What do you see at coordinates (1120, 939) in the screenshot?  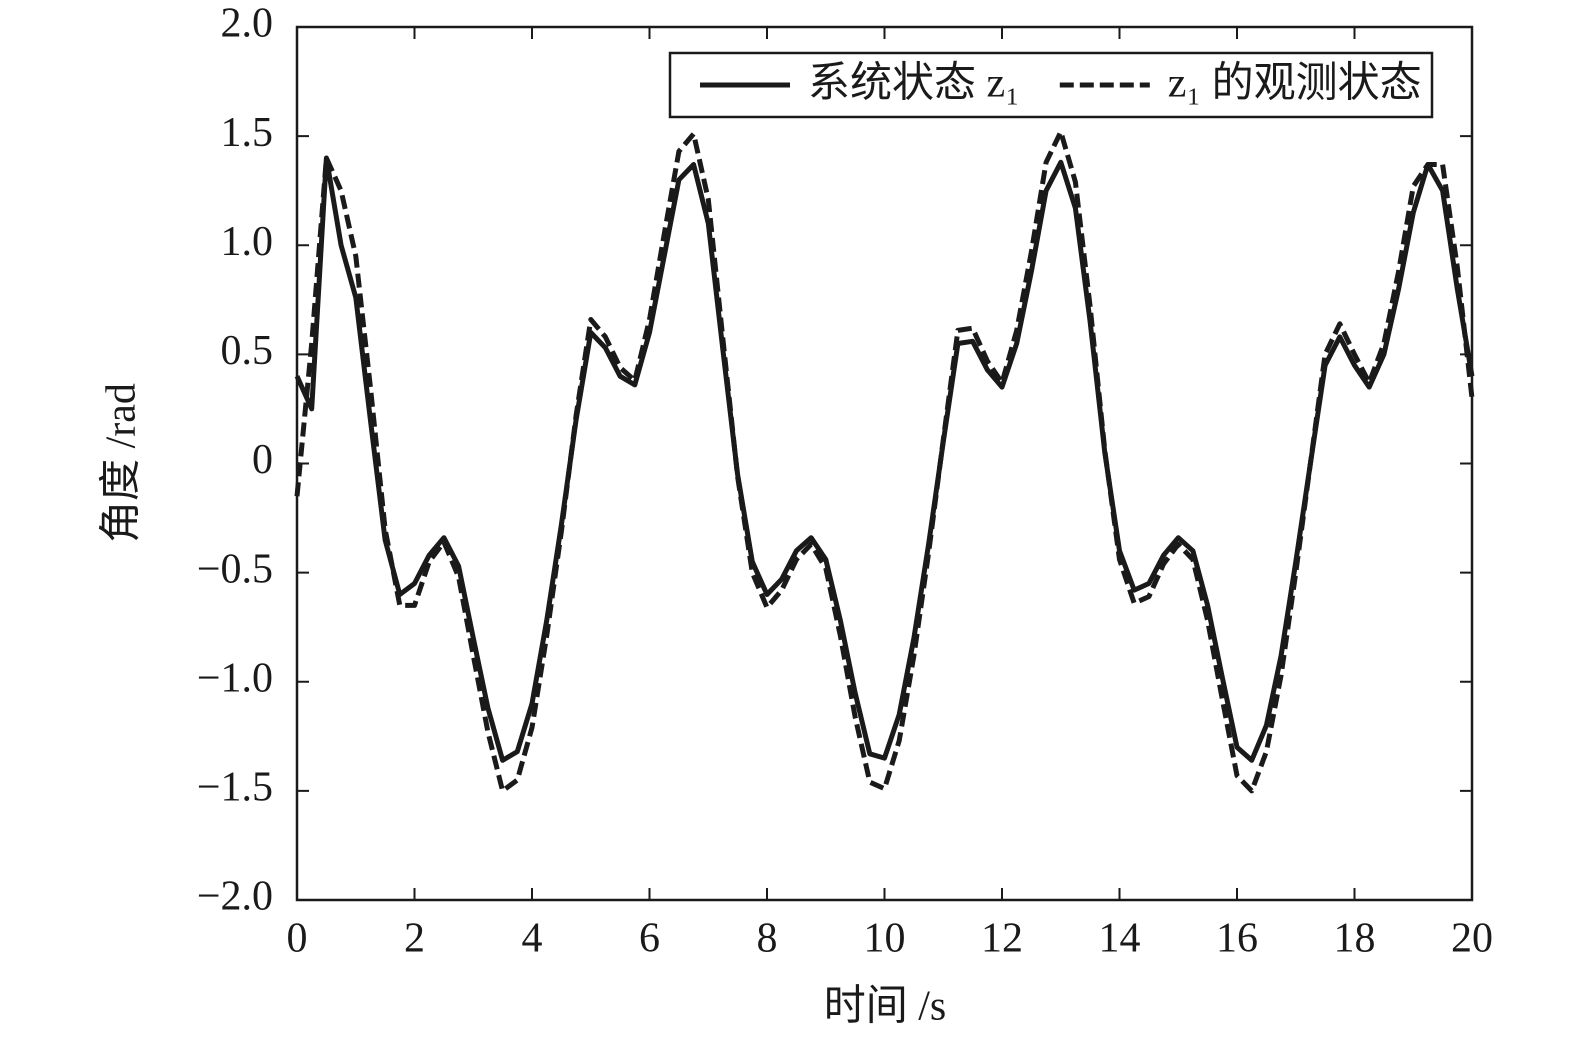 I see `x-tick-label: 14` at bounding box center [1120, 939].